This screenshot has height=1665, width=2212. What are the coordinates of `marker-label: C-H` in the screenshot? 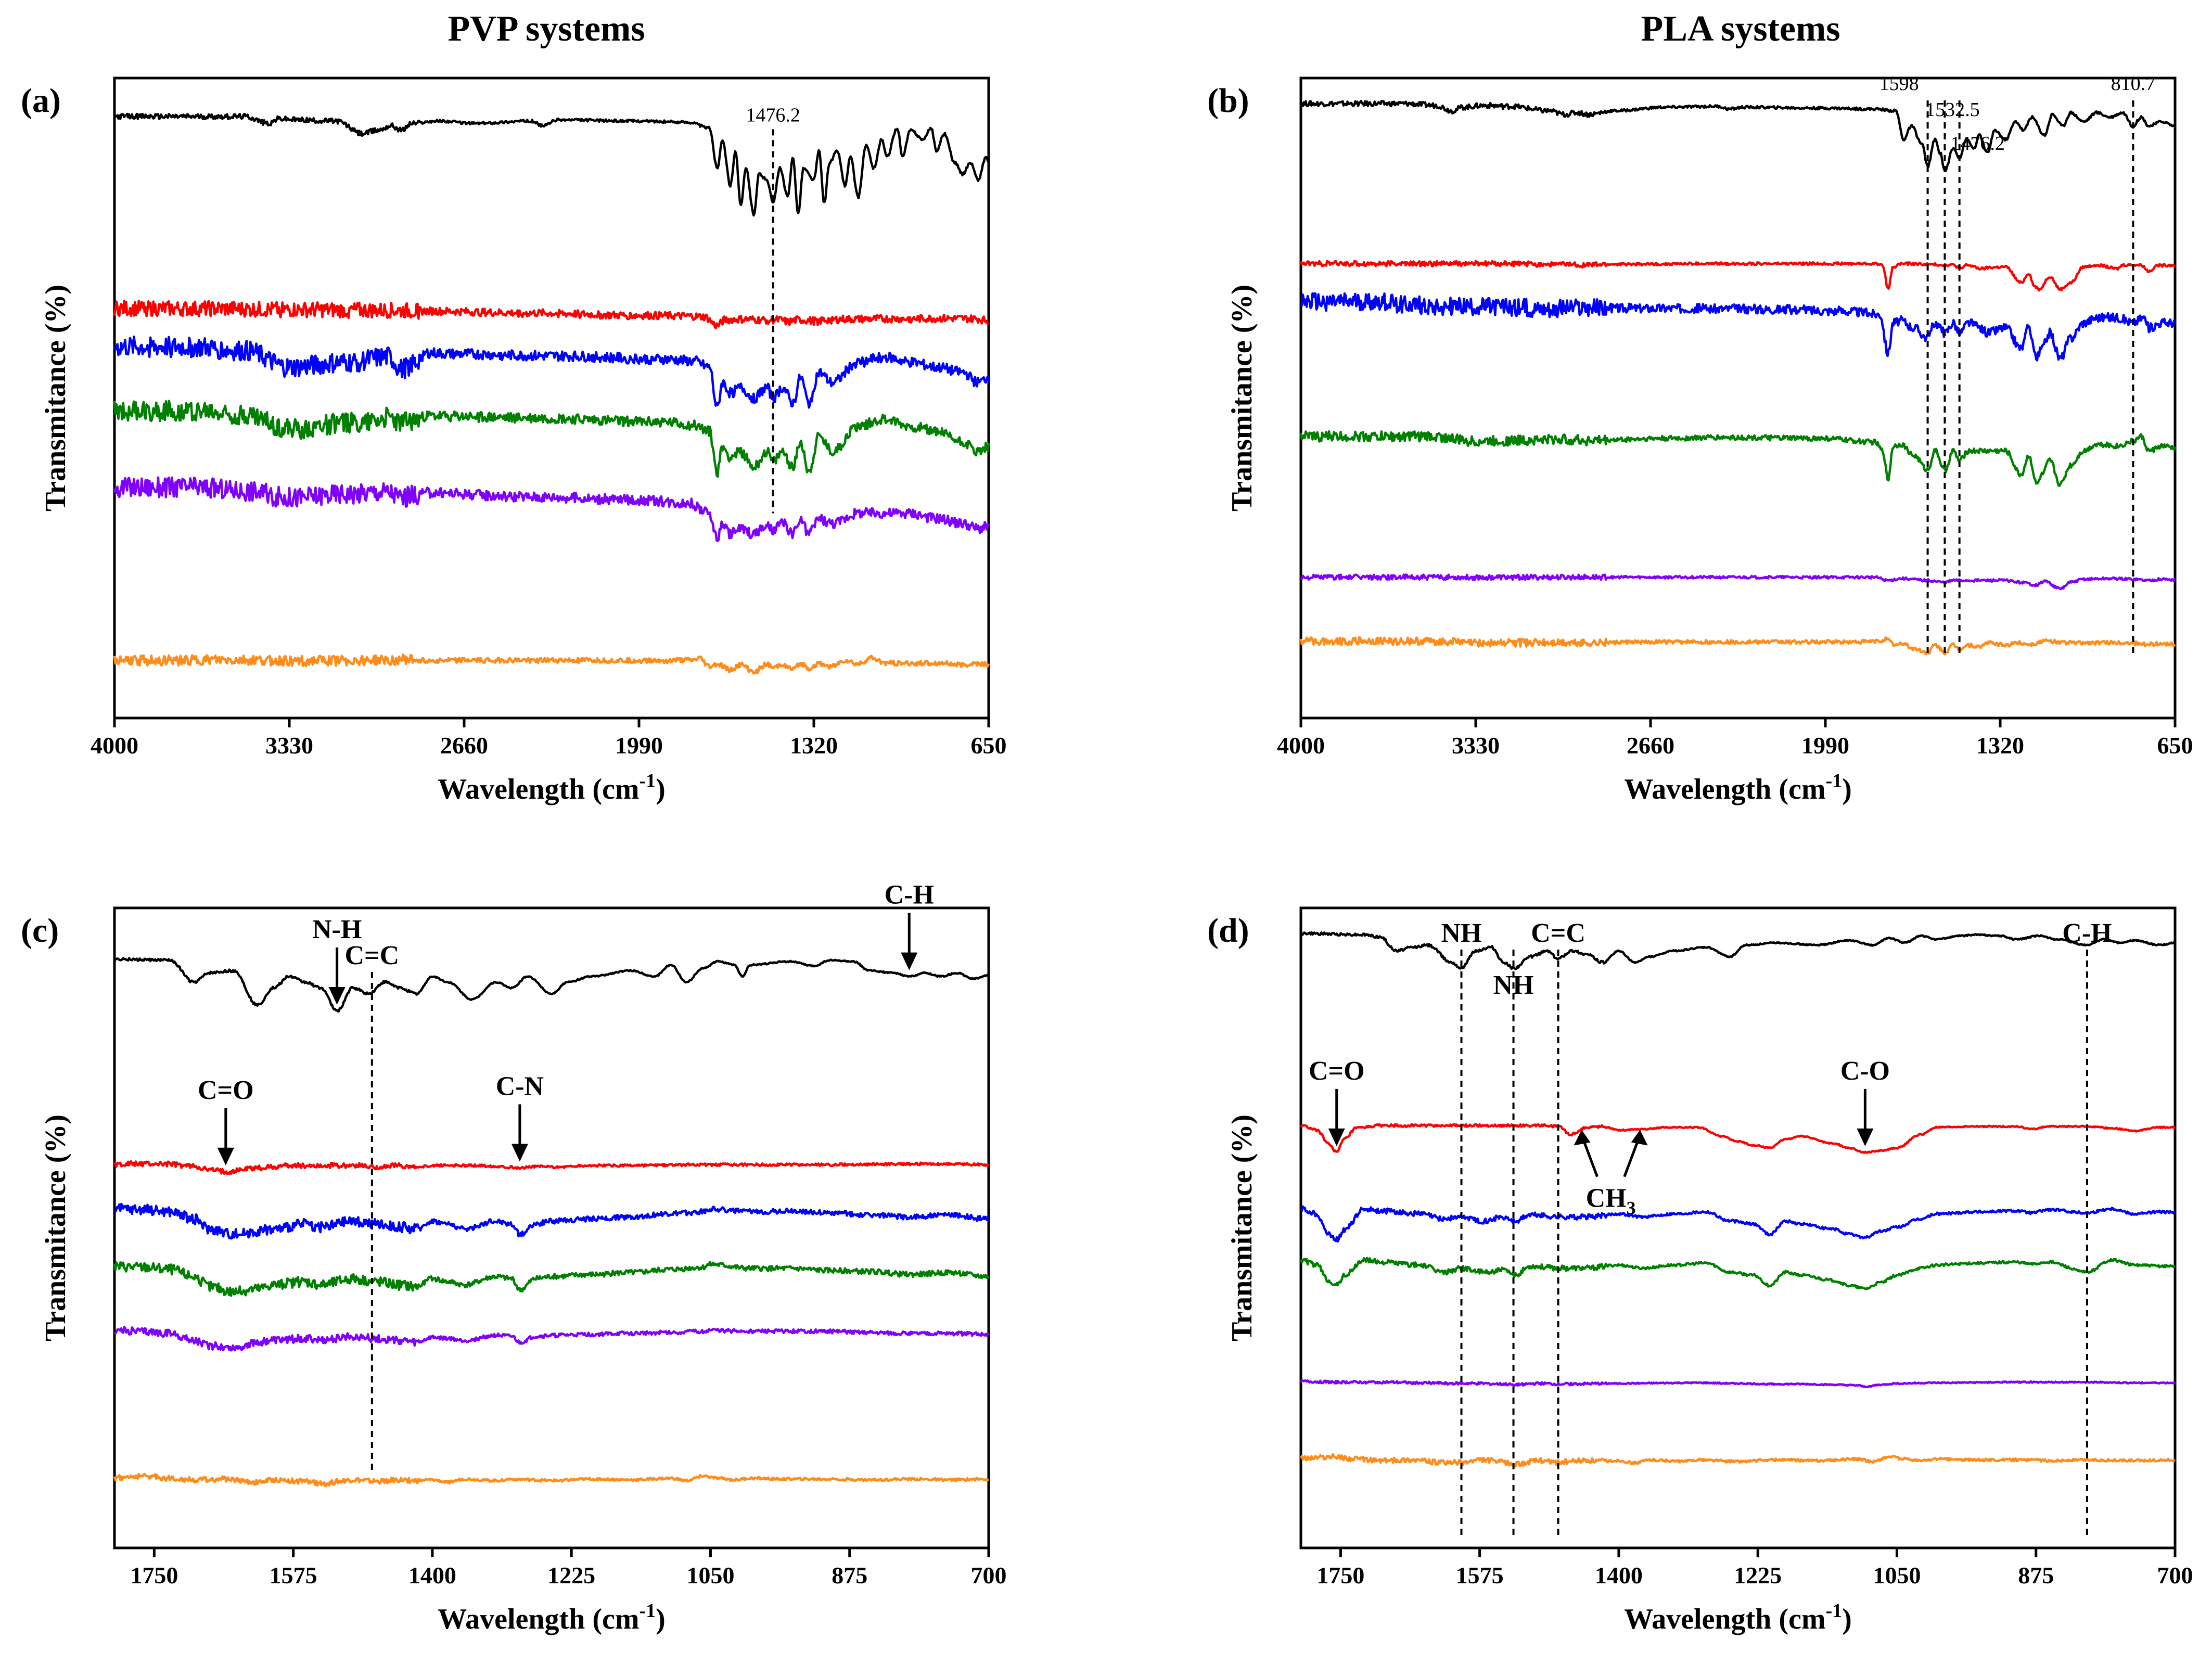 It's located at (2087, 933).